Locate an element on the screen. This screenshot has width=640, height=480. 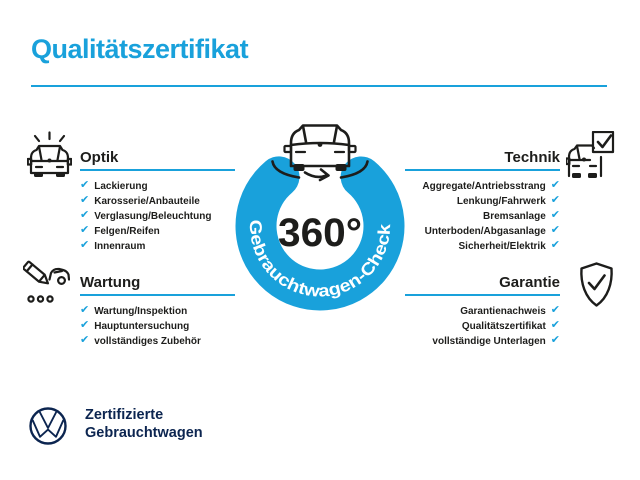
checklist-item: ✔ Verglasung/Beleuchtung is located at coordinates (160, 216).